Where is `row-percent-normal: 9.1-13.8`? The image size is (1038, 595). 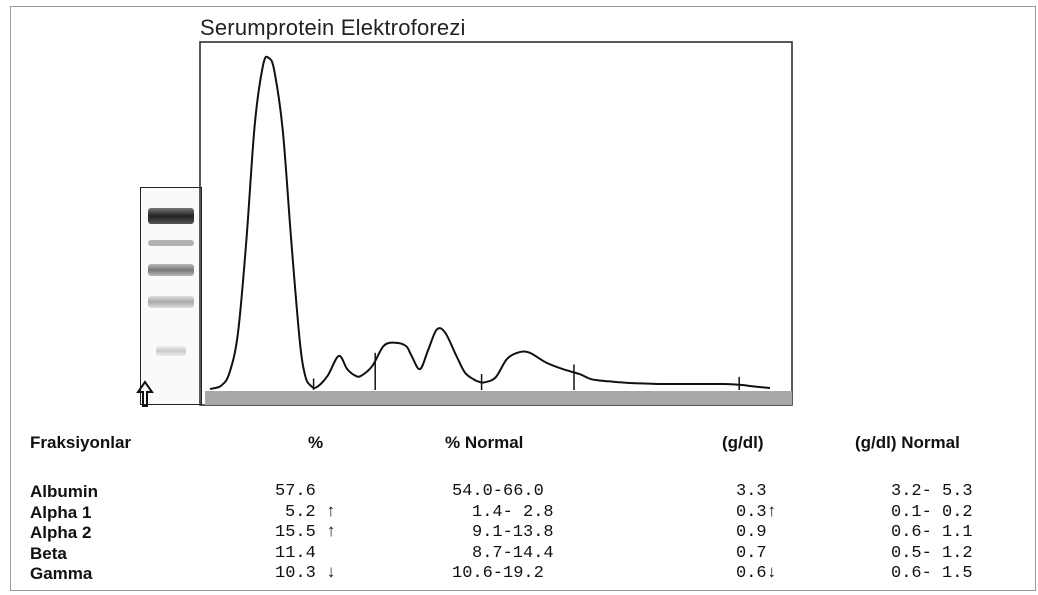 row-percent-normal: 9.1-13.8 is located at coordinates (513, 532).